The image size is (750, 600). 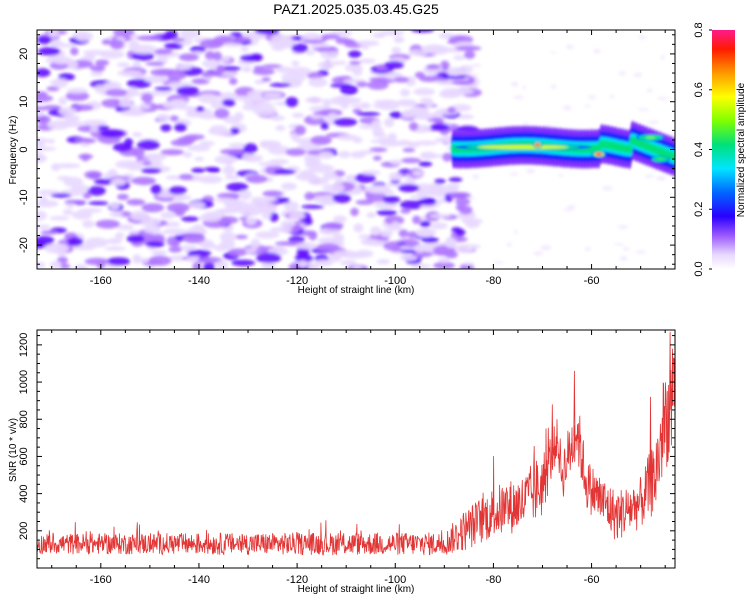 What do you see at coordinates (24, 382) in the screenshot?
I see `snr-y-tick-label: 1000` at bounding box center [24, 382].